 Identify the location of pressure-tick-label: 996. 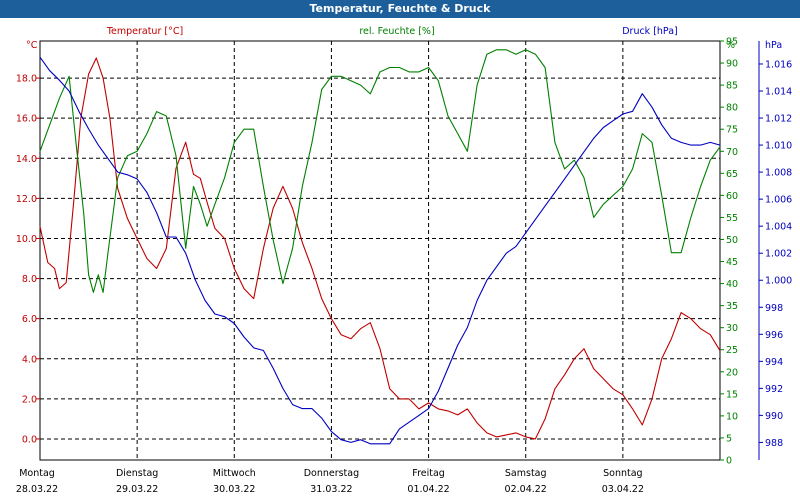
(774, 335).